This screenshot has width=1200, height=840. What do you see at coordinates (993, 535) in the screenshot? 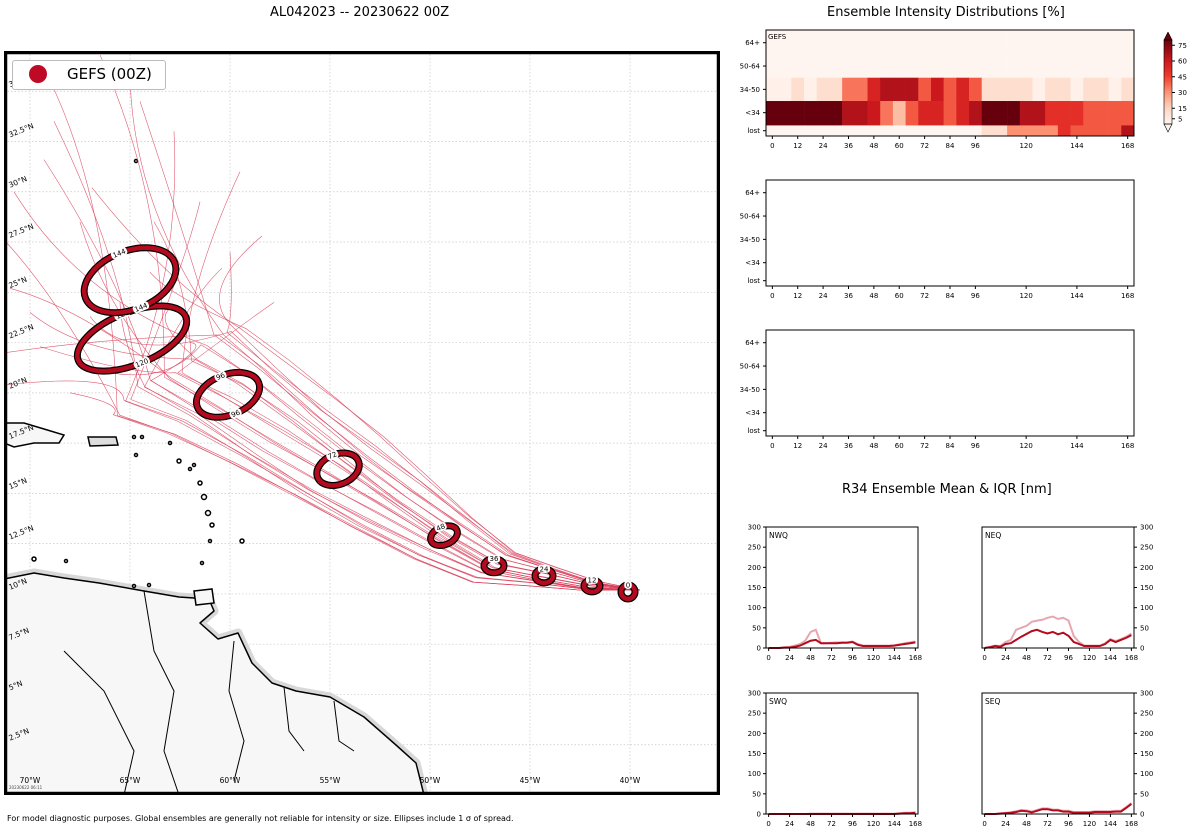
I see `quadrant-label: NEQ` at bounding box center [993, 535].